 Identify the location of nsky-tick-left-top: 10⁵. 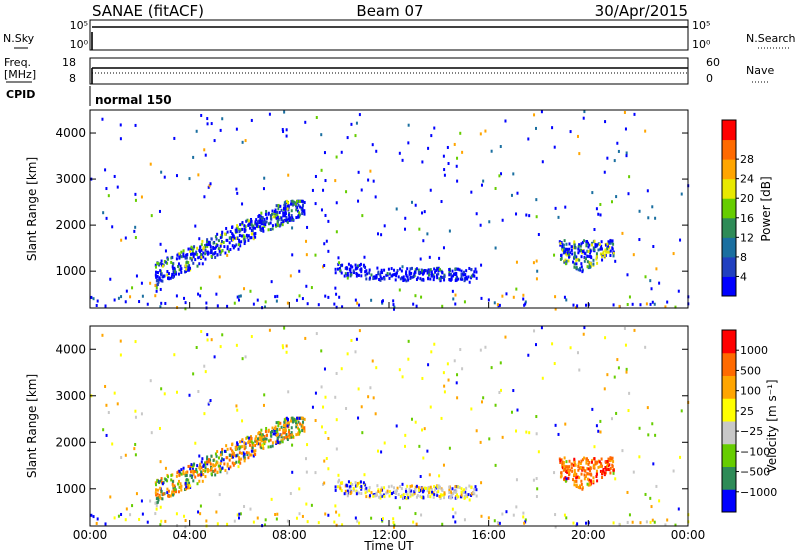
(79, 25).